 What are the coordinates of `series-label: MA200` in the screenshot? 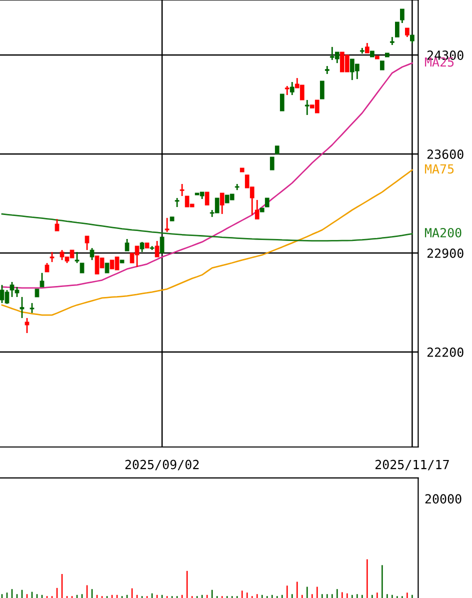 It's located at (443, 233).